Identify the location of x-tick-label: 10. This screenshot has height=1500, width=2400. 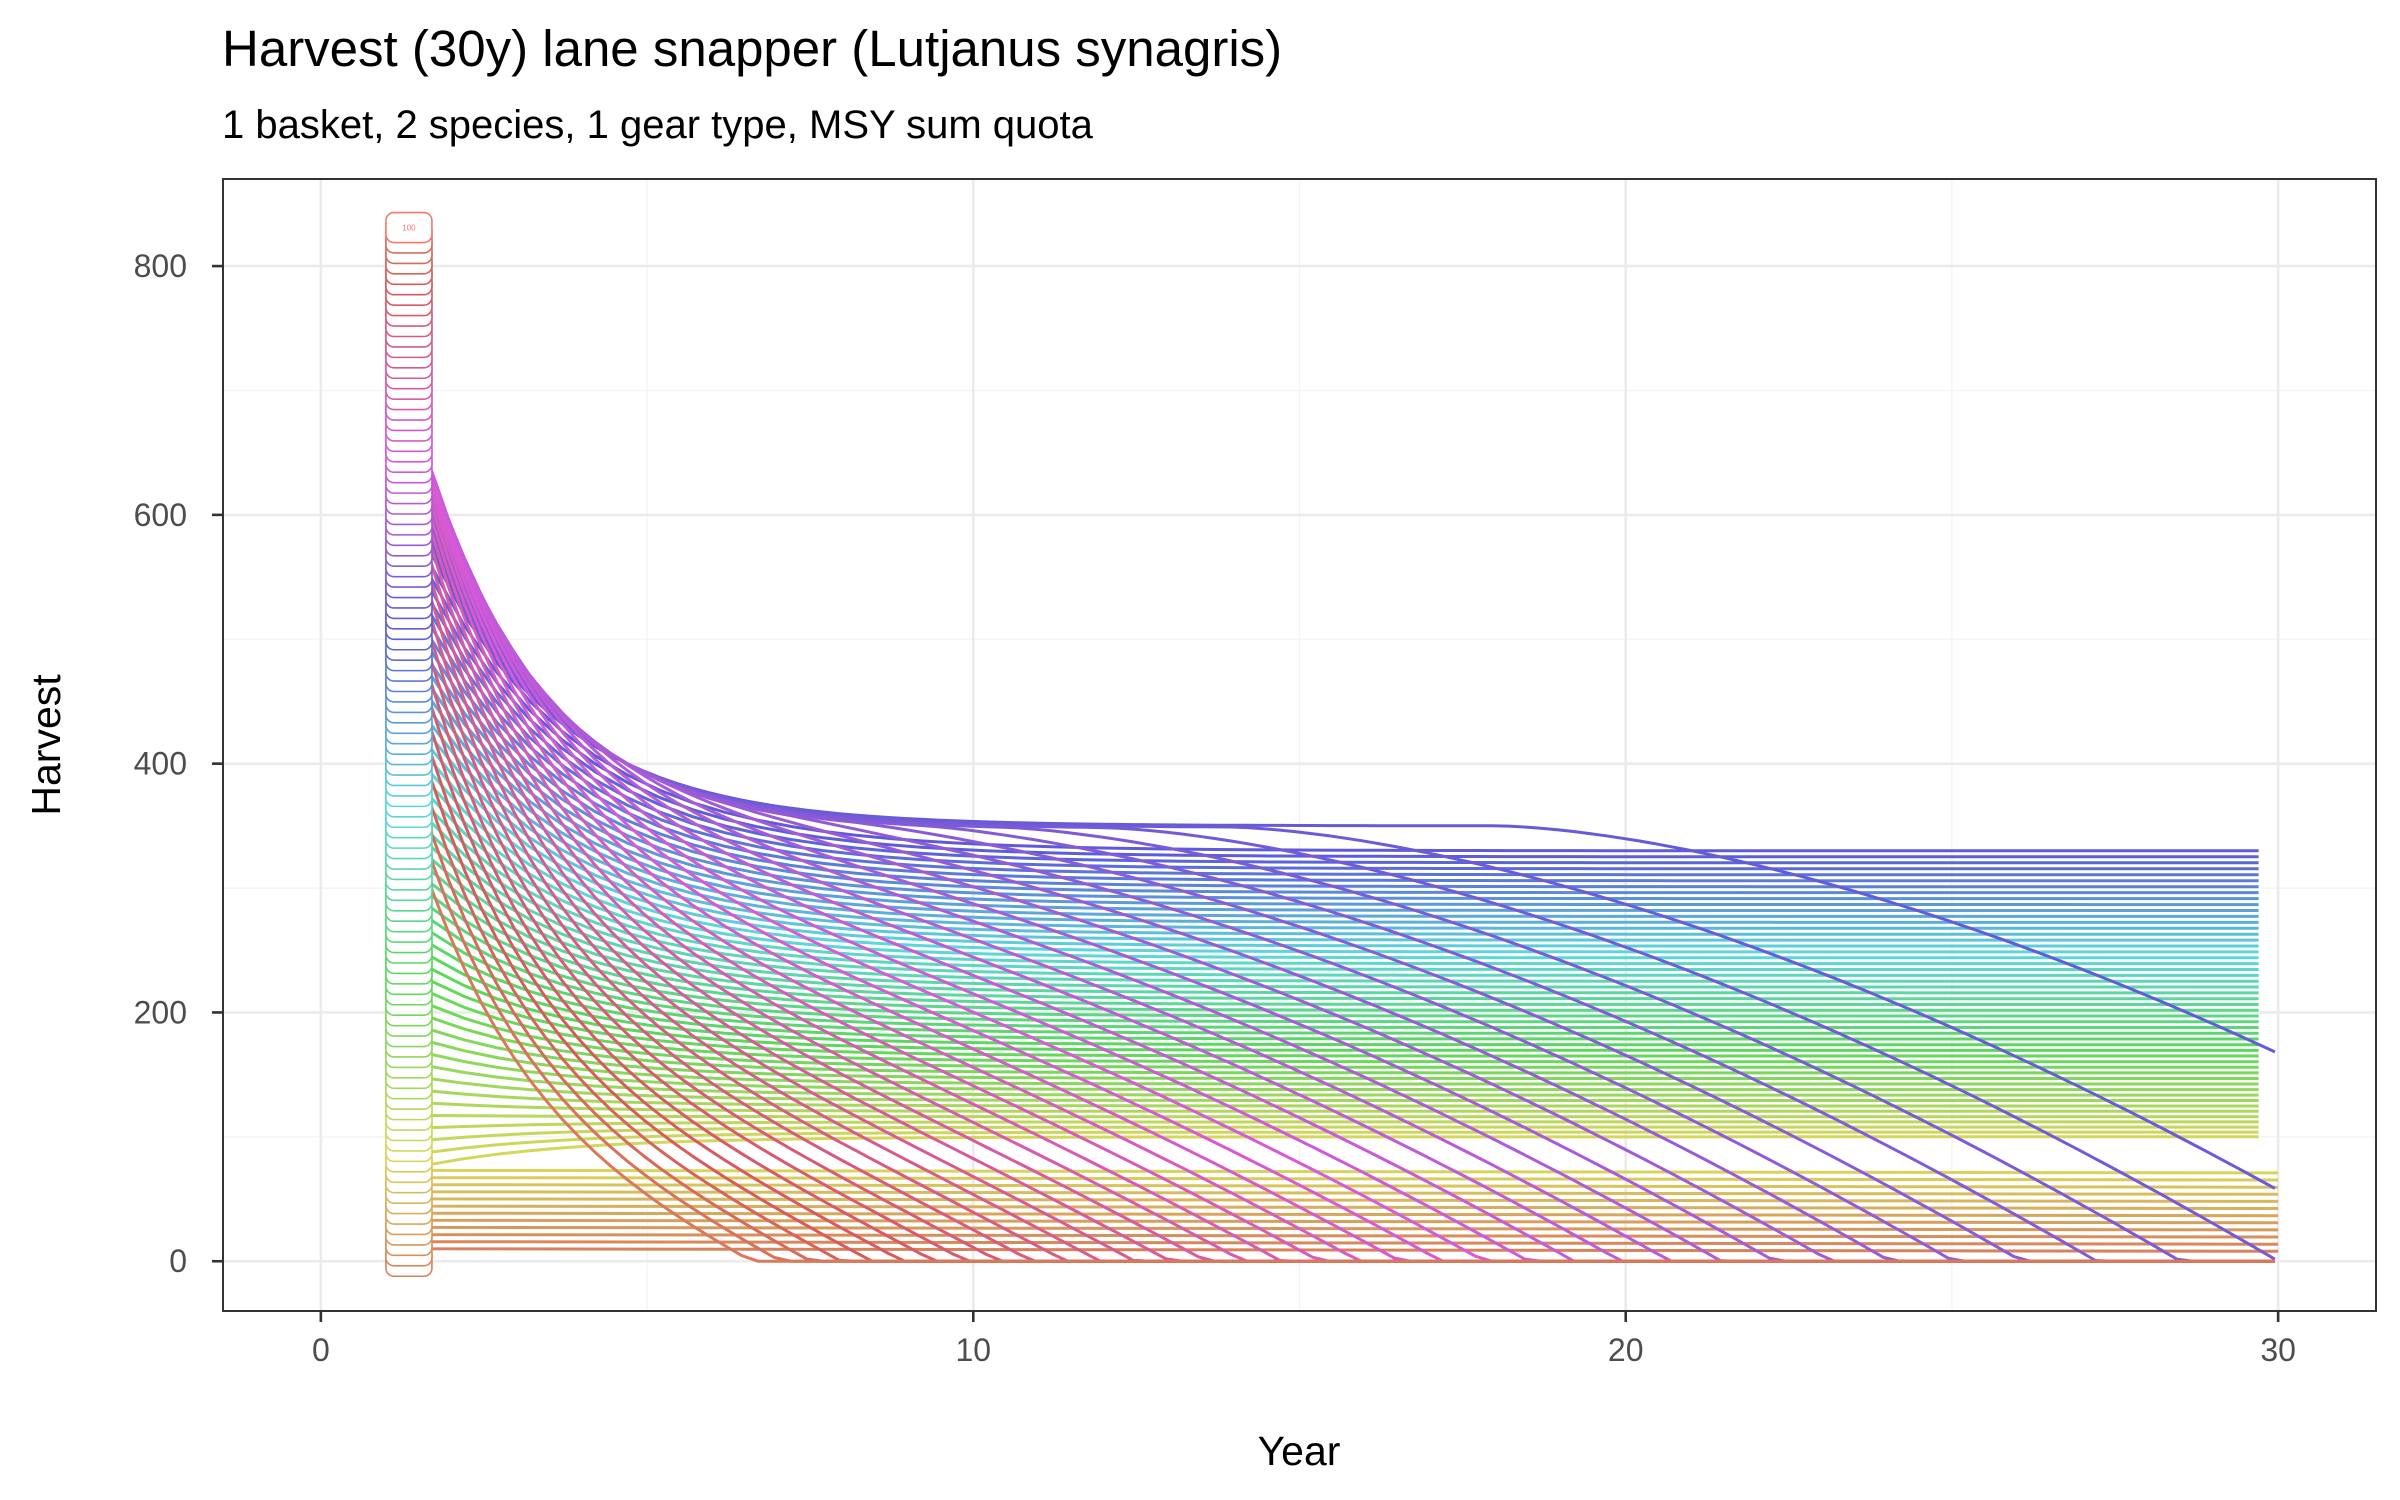
(973, 1350).